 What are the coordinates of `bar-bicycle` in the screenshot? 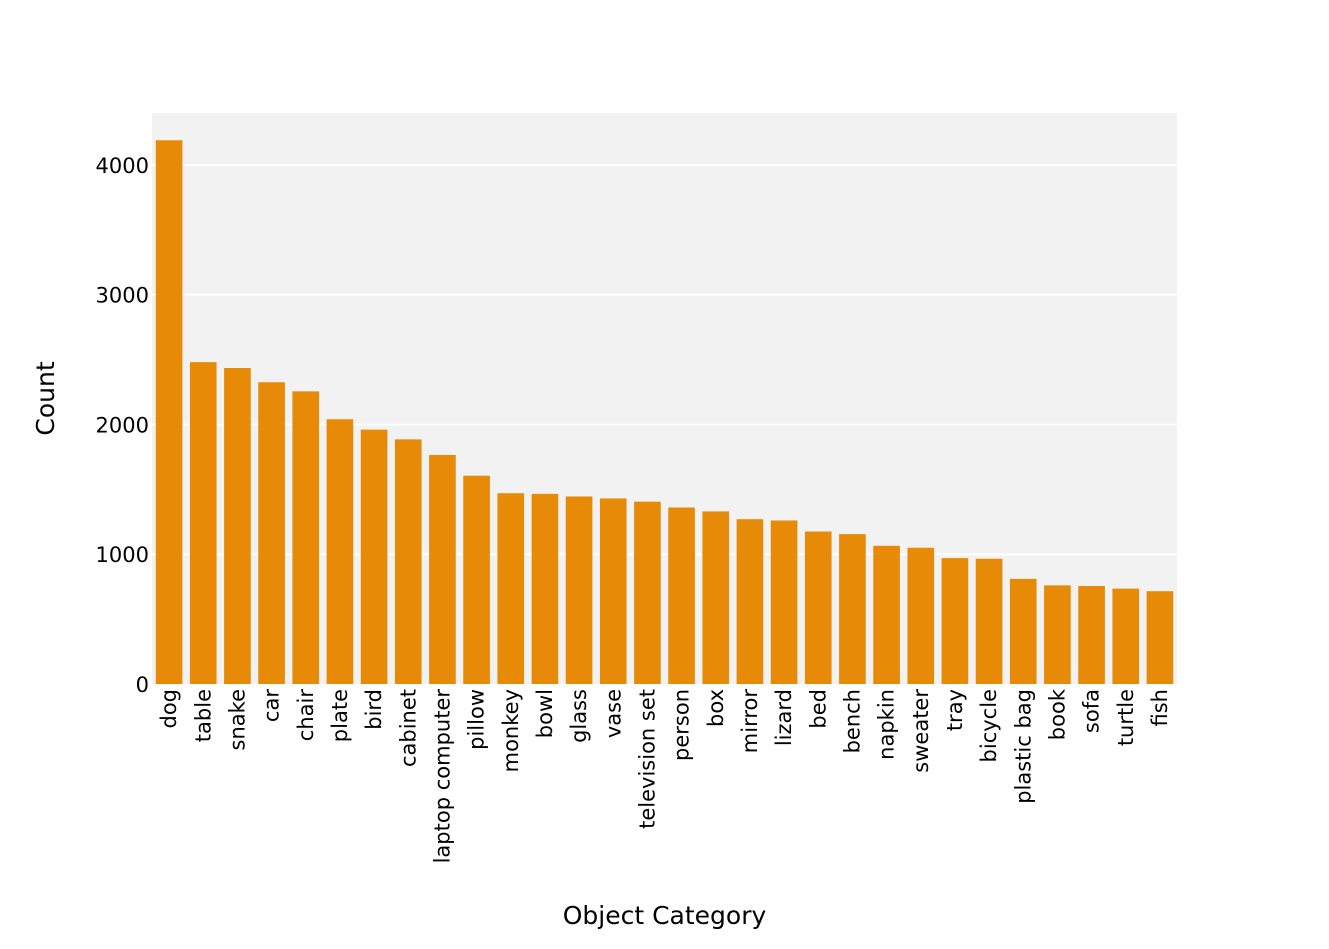 It's located at (989, 621).